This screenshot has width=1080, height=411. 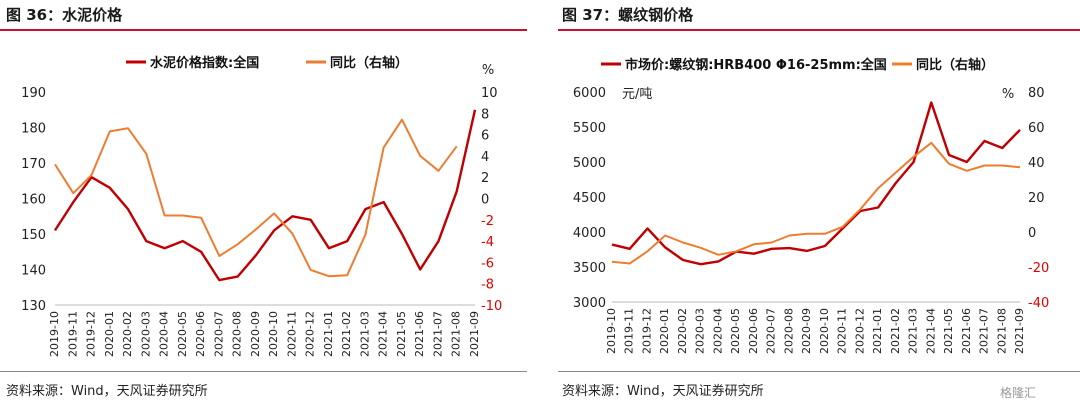 What do you see at coordinates (33, 200) in the screenshot?
I see `chart1-left-tick-label: 160` at bounding box center [33, 200].